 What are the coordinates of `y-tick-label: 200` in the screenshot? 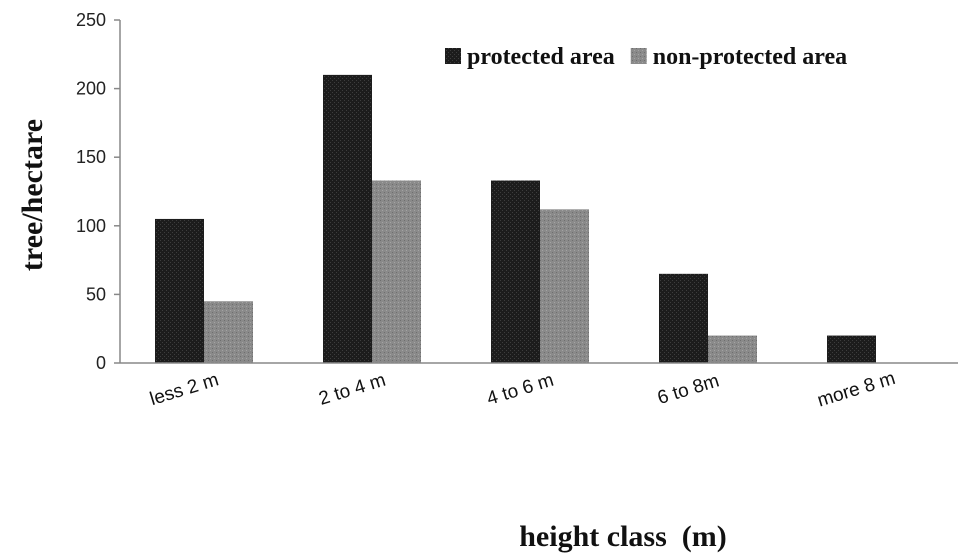 It's located at (91, 89).